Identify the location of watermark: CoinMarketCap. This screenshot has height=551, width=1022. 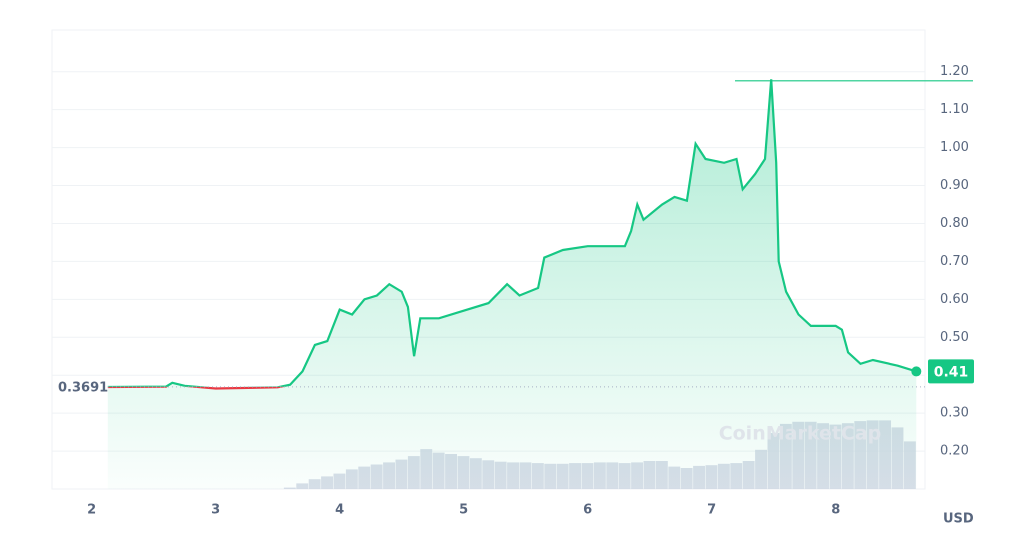
(800, 434).